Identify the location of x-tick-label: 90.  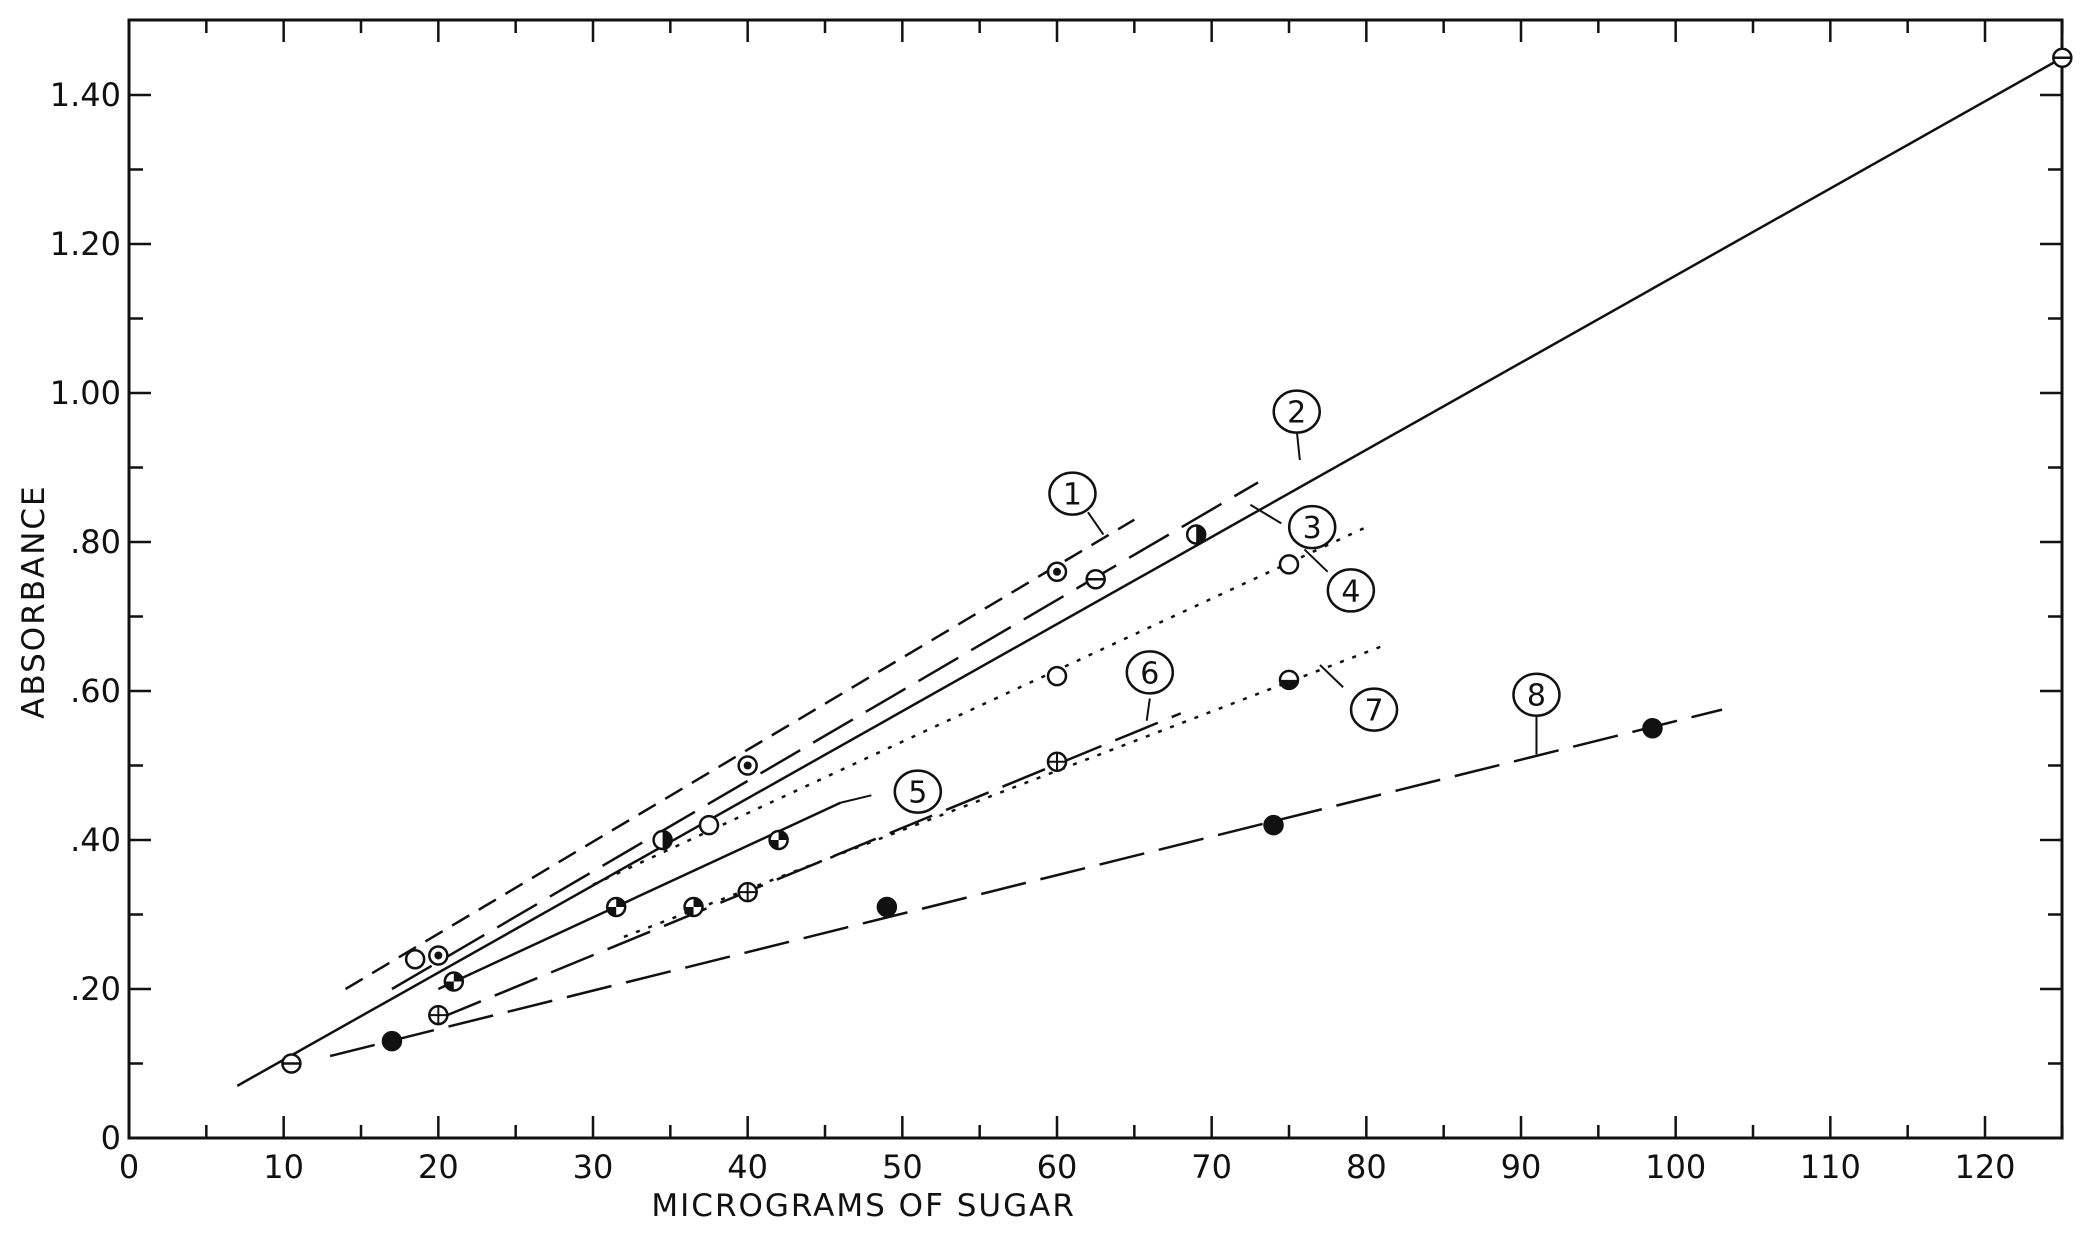
(1521, 1167).